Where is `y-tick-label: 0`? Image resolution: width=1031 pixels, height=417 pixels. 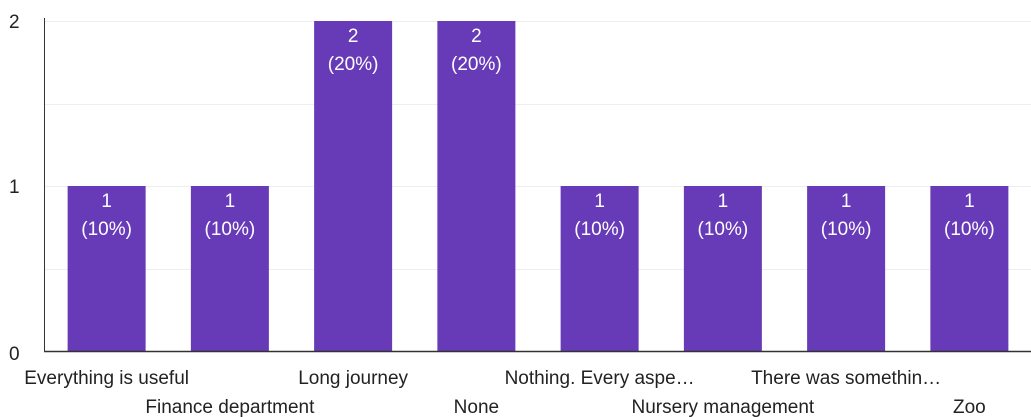
y-tick-label: 0 is located at coordinates (14, 354).